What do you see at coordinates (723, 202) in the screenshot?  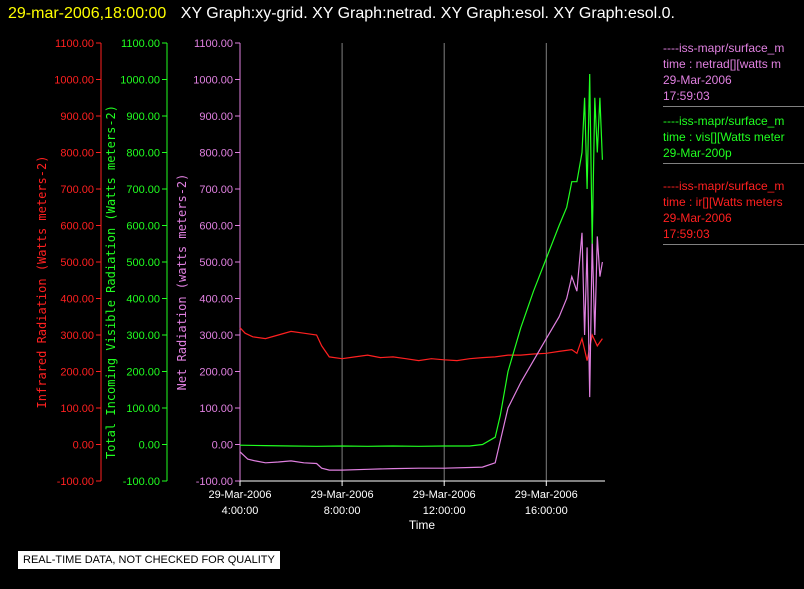 I see `legend-line: time : ir[][Watts meters` at bounding box center [723, 202].